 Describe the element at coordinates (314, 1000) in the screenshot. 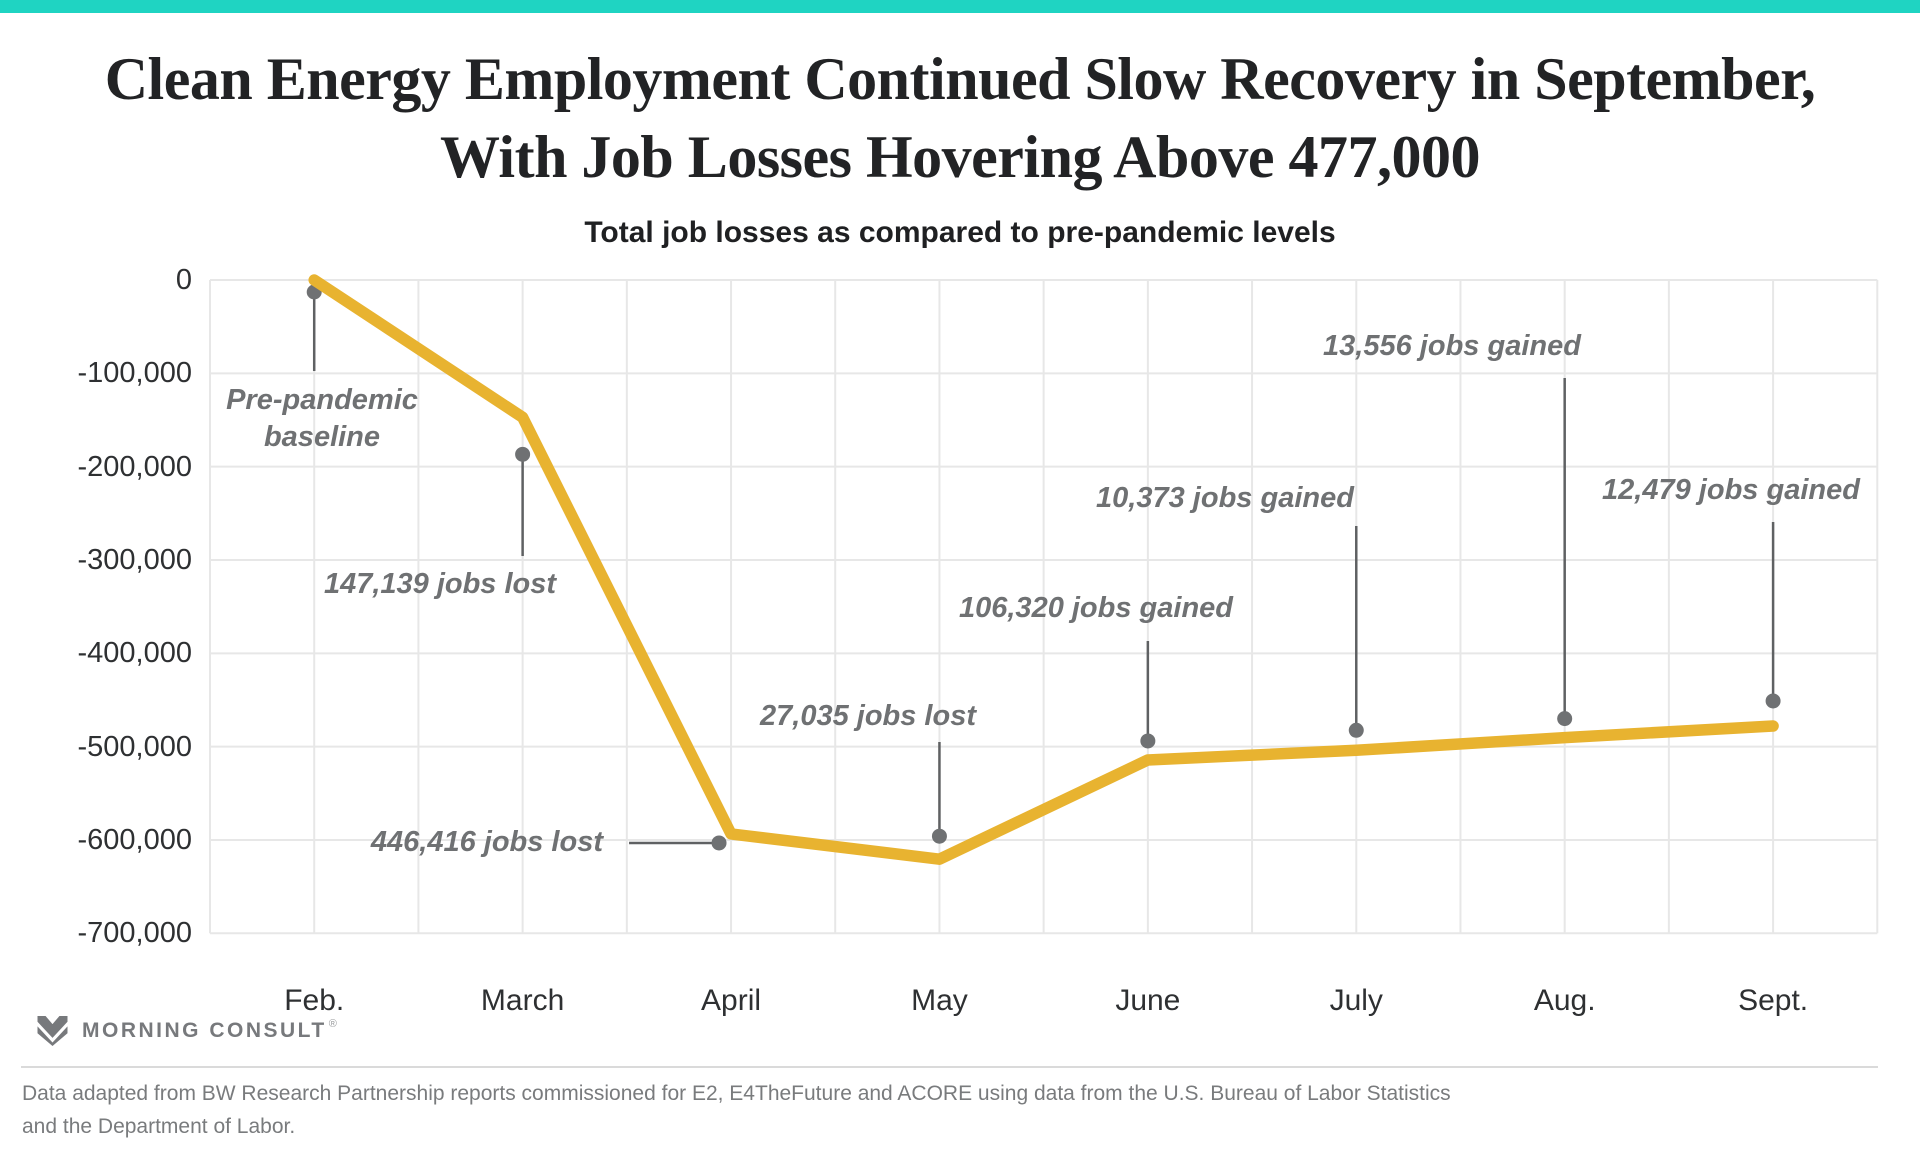

I see `x-tick-label: Feb.` at that location.